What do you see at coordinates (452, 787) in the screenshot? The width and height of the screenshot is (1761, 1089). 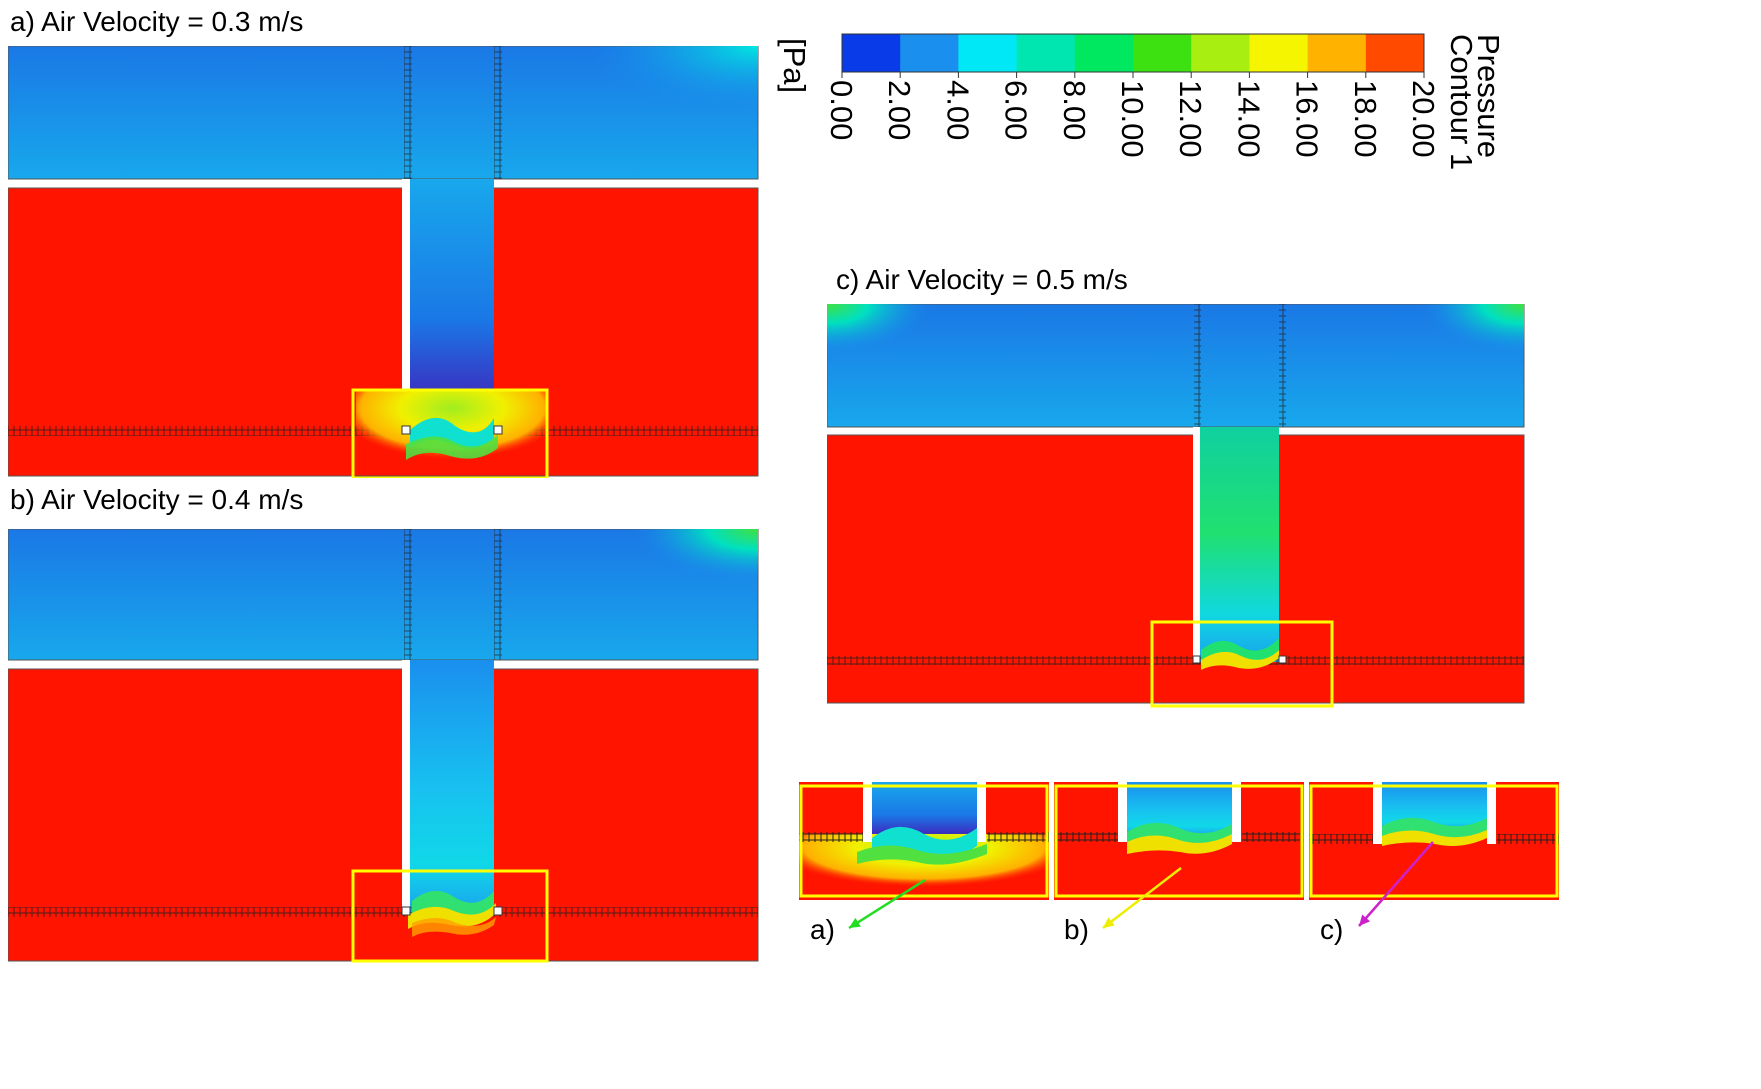 I see `panel-b-channel` at bounding box center [452, 787].